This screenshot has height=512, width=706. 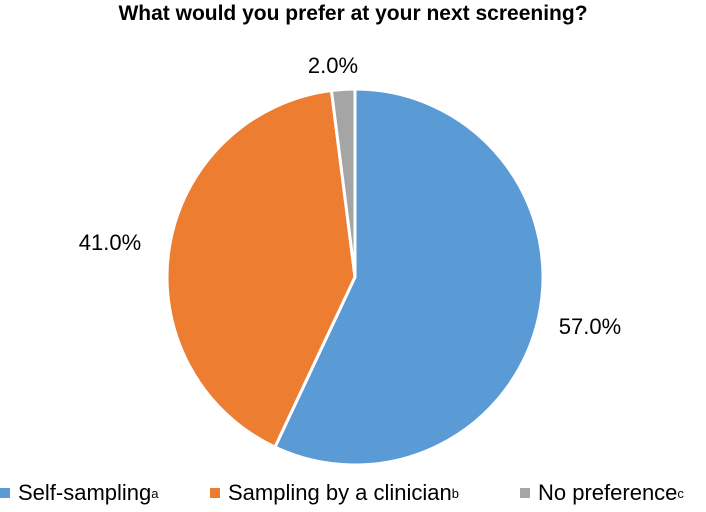 What do you see at coordinates (110, 242) in the screenshot?
I see `data-label-sampling-by-clinician: 41.0%` at bounding box center [110, 242].